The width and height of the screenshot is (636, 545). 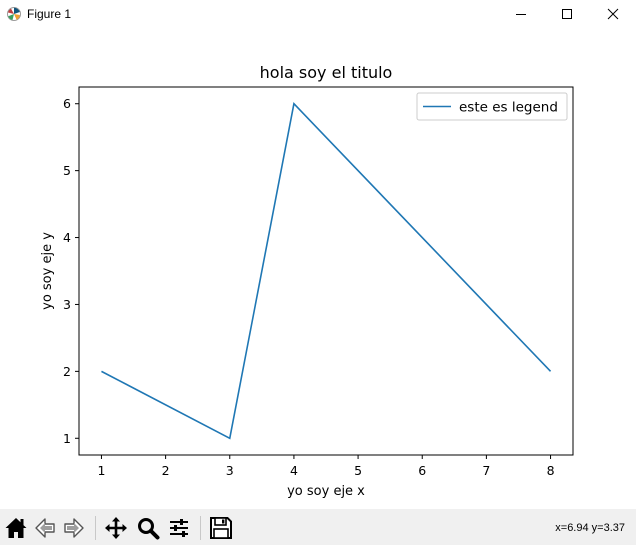 I want to click on close-button, so click(x=613, y=14).